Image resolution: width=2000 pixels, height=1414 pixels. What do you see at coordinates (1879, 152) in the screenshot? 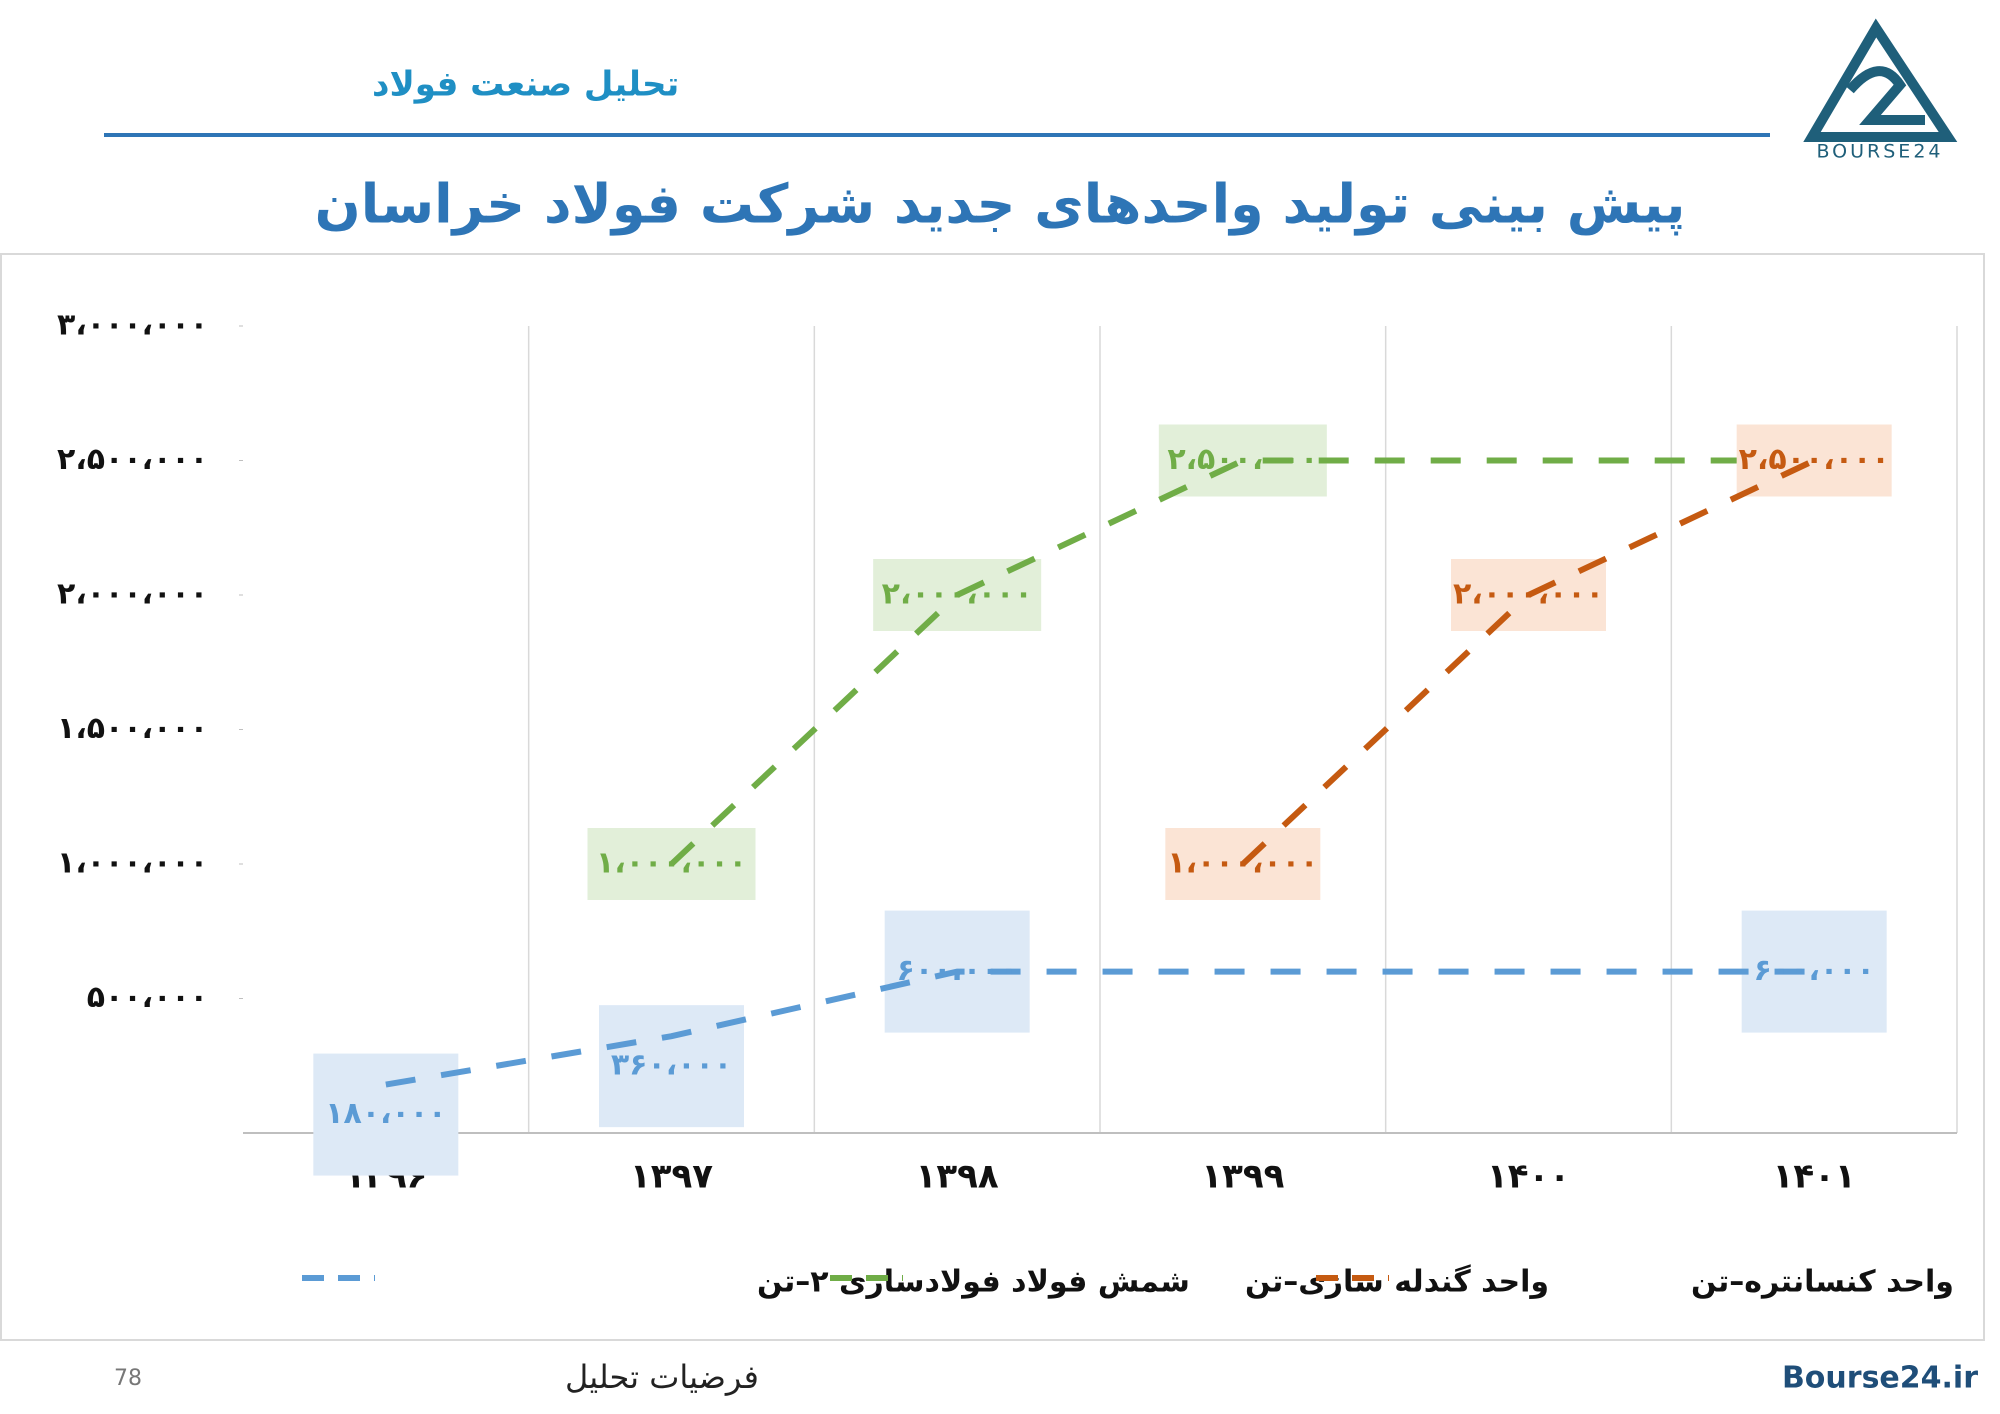
I see `logo-text: BOURSE24` at bounding box center [1879, 152].